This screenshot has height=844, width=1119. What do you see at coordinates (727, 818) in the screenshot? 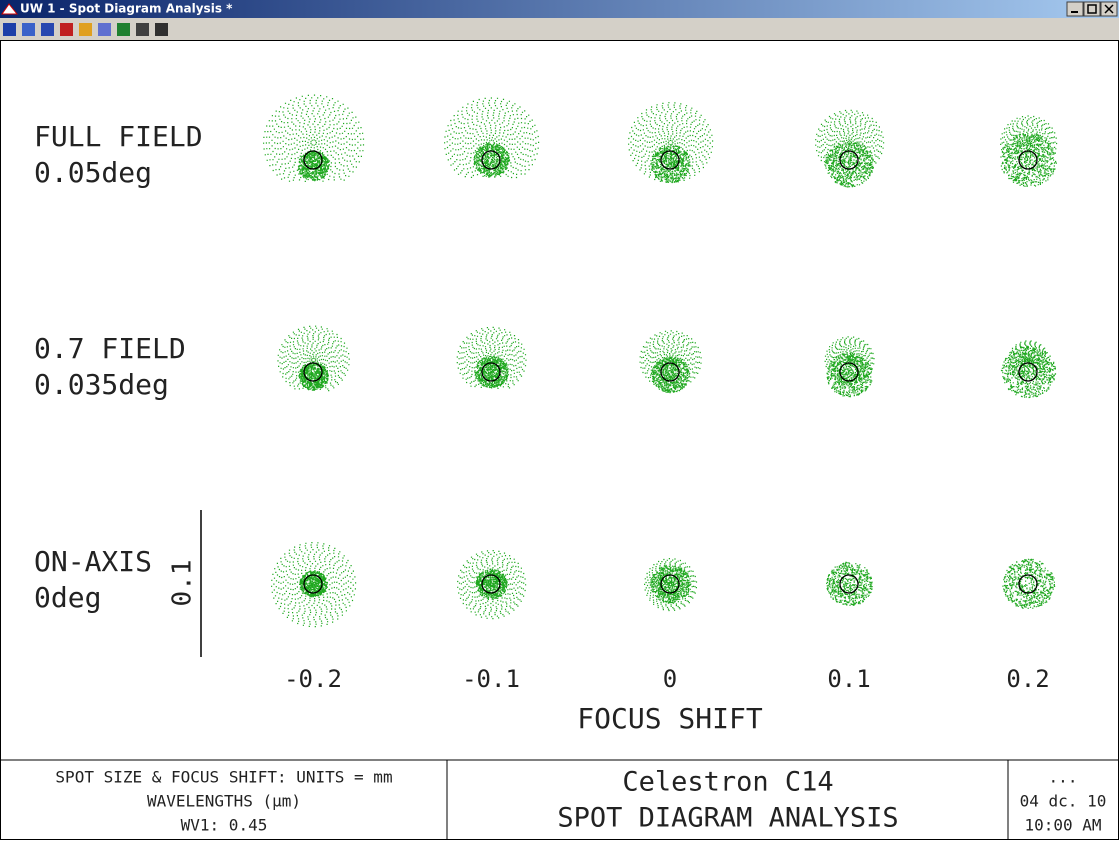
I see `footer-center-line: SPOT DIAGRAM ANALYSIS` at bounding box center [727, 818].